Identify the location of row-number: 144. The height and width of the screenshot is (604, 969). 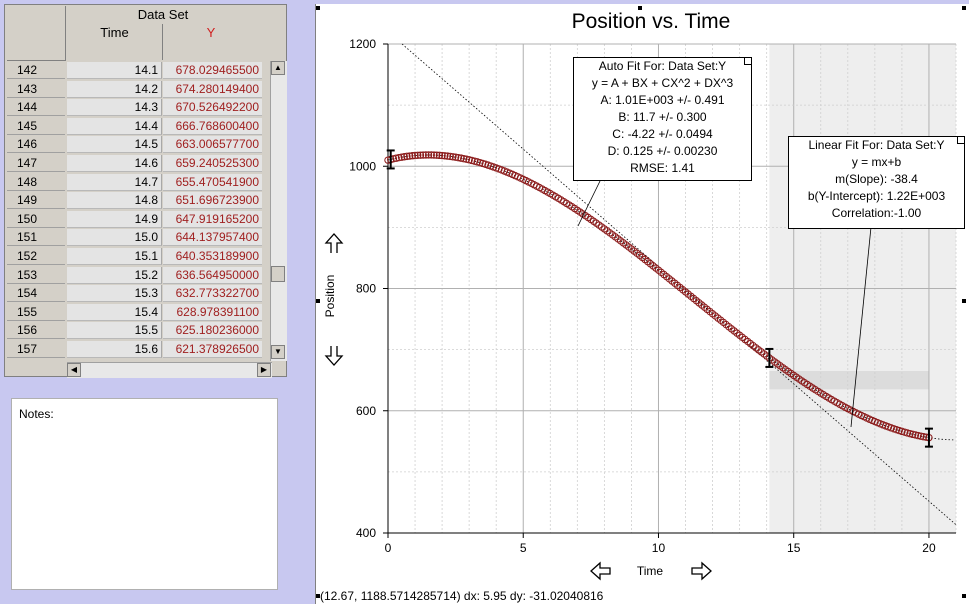
(36, 108).